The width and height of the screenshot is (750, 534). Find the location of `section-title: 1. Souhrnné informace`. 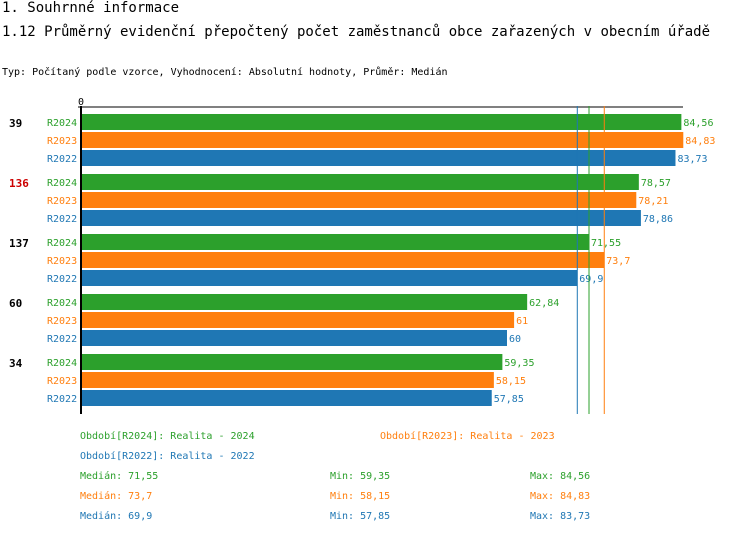

section-title: 1. Souhrnné informace is located at coordinates (91, 8).